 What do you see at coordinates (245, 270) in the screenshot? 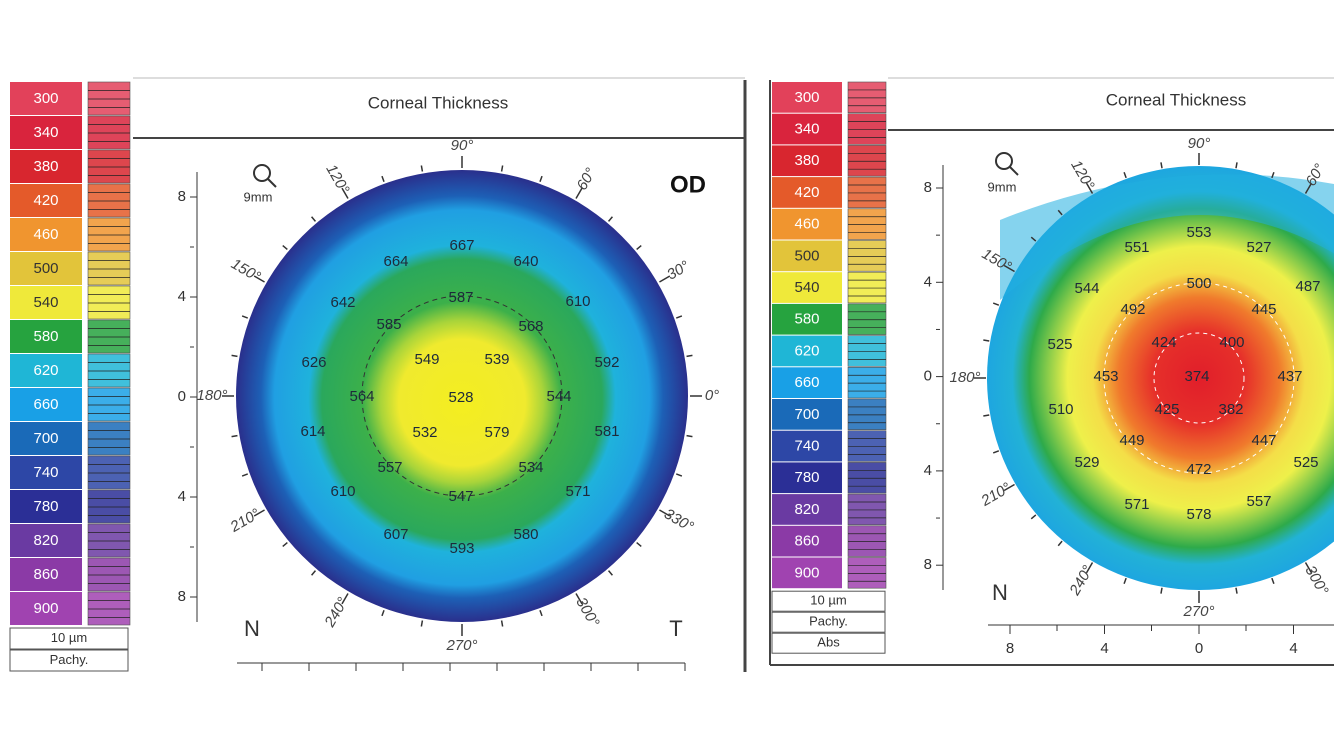
I see `angle-label: 150°` at bounding box center [245, 270].